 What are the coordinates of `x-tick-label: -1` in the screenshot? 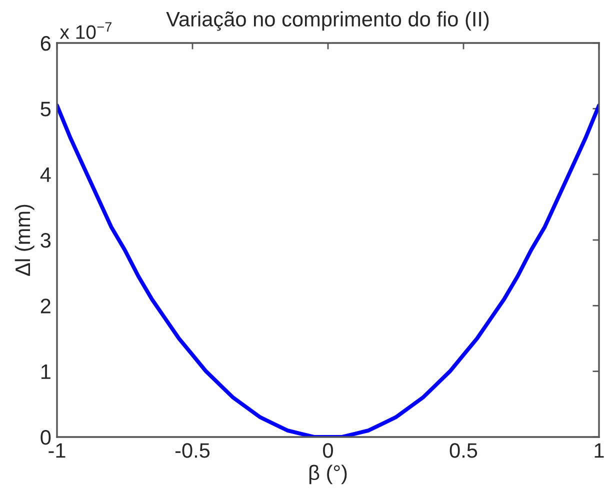 It's located at (57, 450).